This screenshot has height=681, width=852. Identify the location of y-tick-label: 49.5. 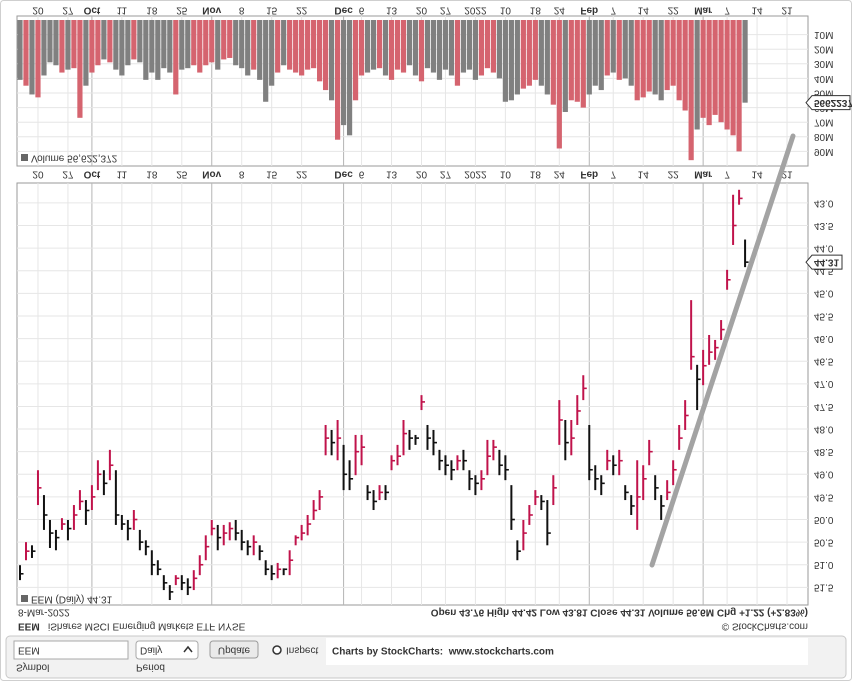
(824, 496).